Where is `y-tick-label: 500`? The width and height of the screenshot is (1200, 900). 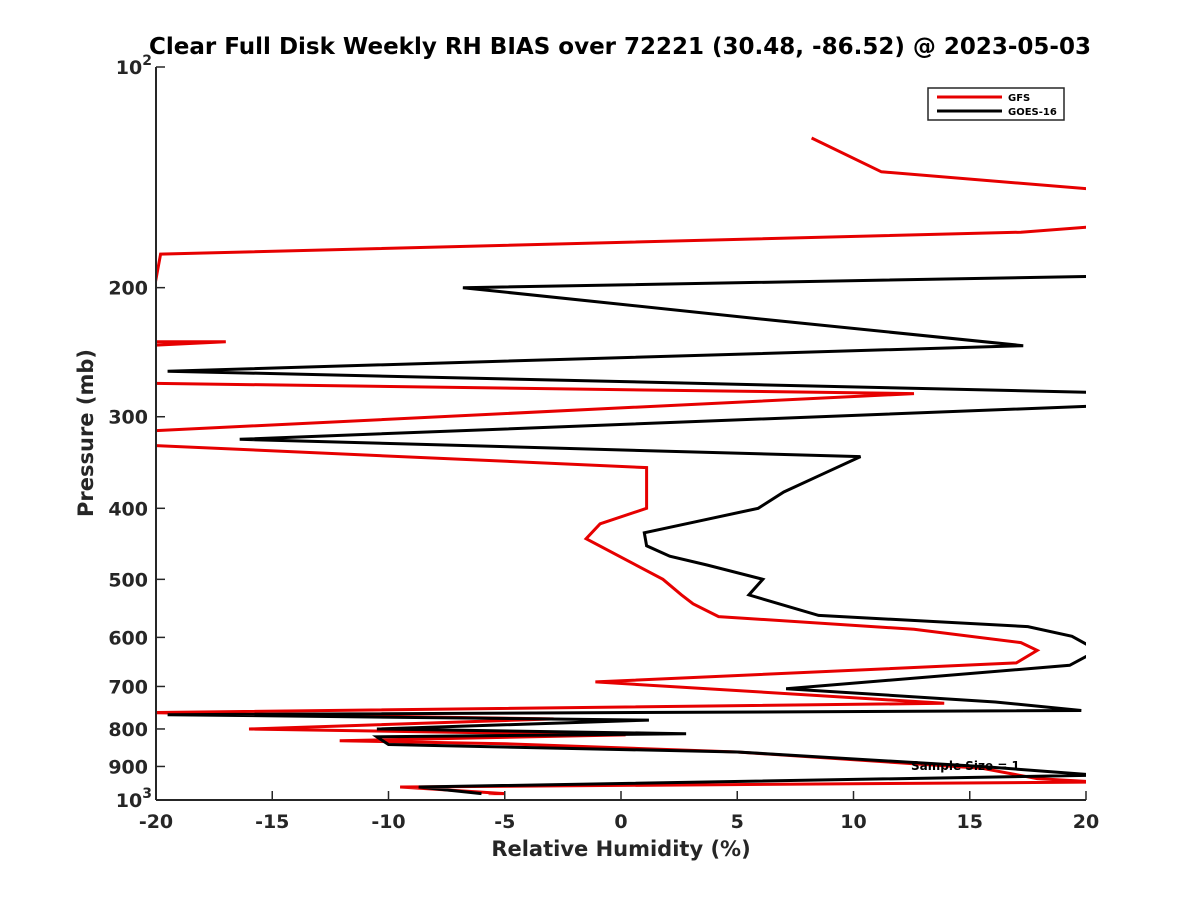 y-tick-label: 500 is located at coordinates (128, 580).